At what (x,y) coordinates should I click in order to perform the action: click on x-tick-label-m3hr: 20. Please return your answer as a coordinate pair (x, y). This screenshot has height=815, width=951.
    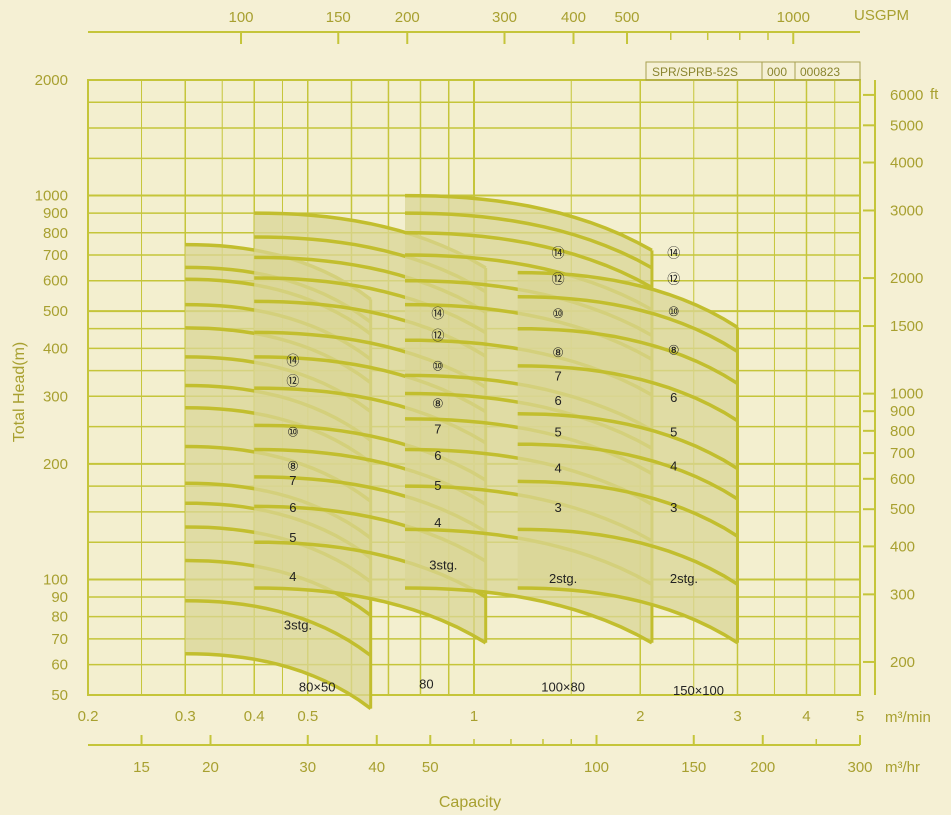
    Looking at the image, I should click on (210, 767).